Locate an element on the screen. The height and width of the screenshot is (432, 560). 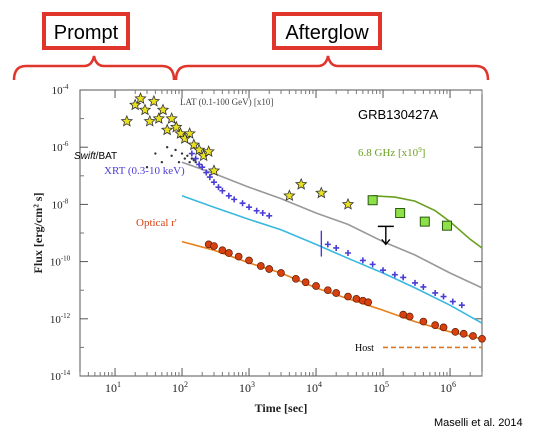
x-tick-label: 10⁶ is located at coordinates (448, 387).